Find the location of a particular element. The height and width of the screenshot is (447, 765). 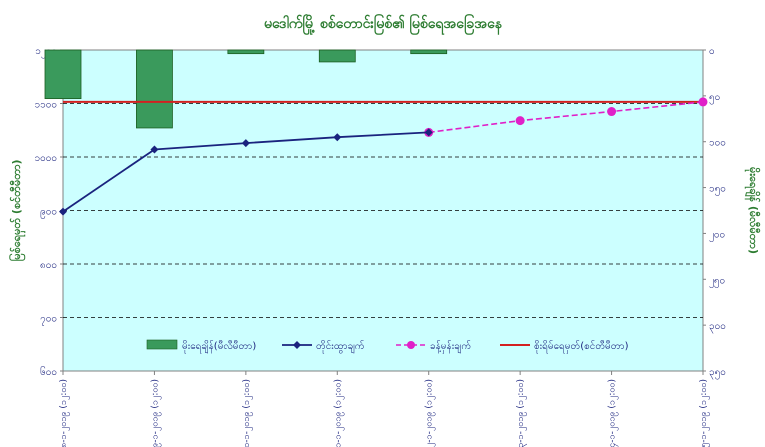

x-tick-label-0: ၈-၁-၂၀၁၉ (၁၂:၀၀) is located at coordinates (64, 413).